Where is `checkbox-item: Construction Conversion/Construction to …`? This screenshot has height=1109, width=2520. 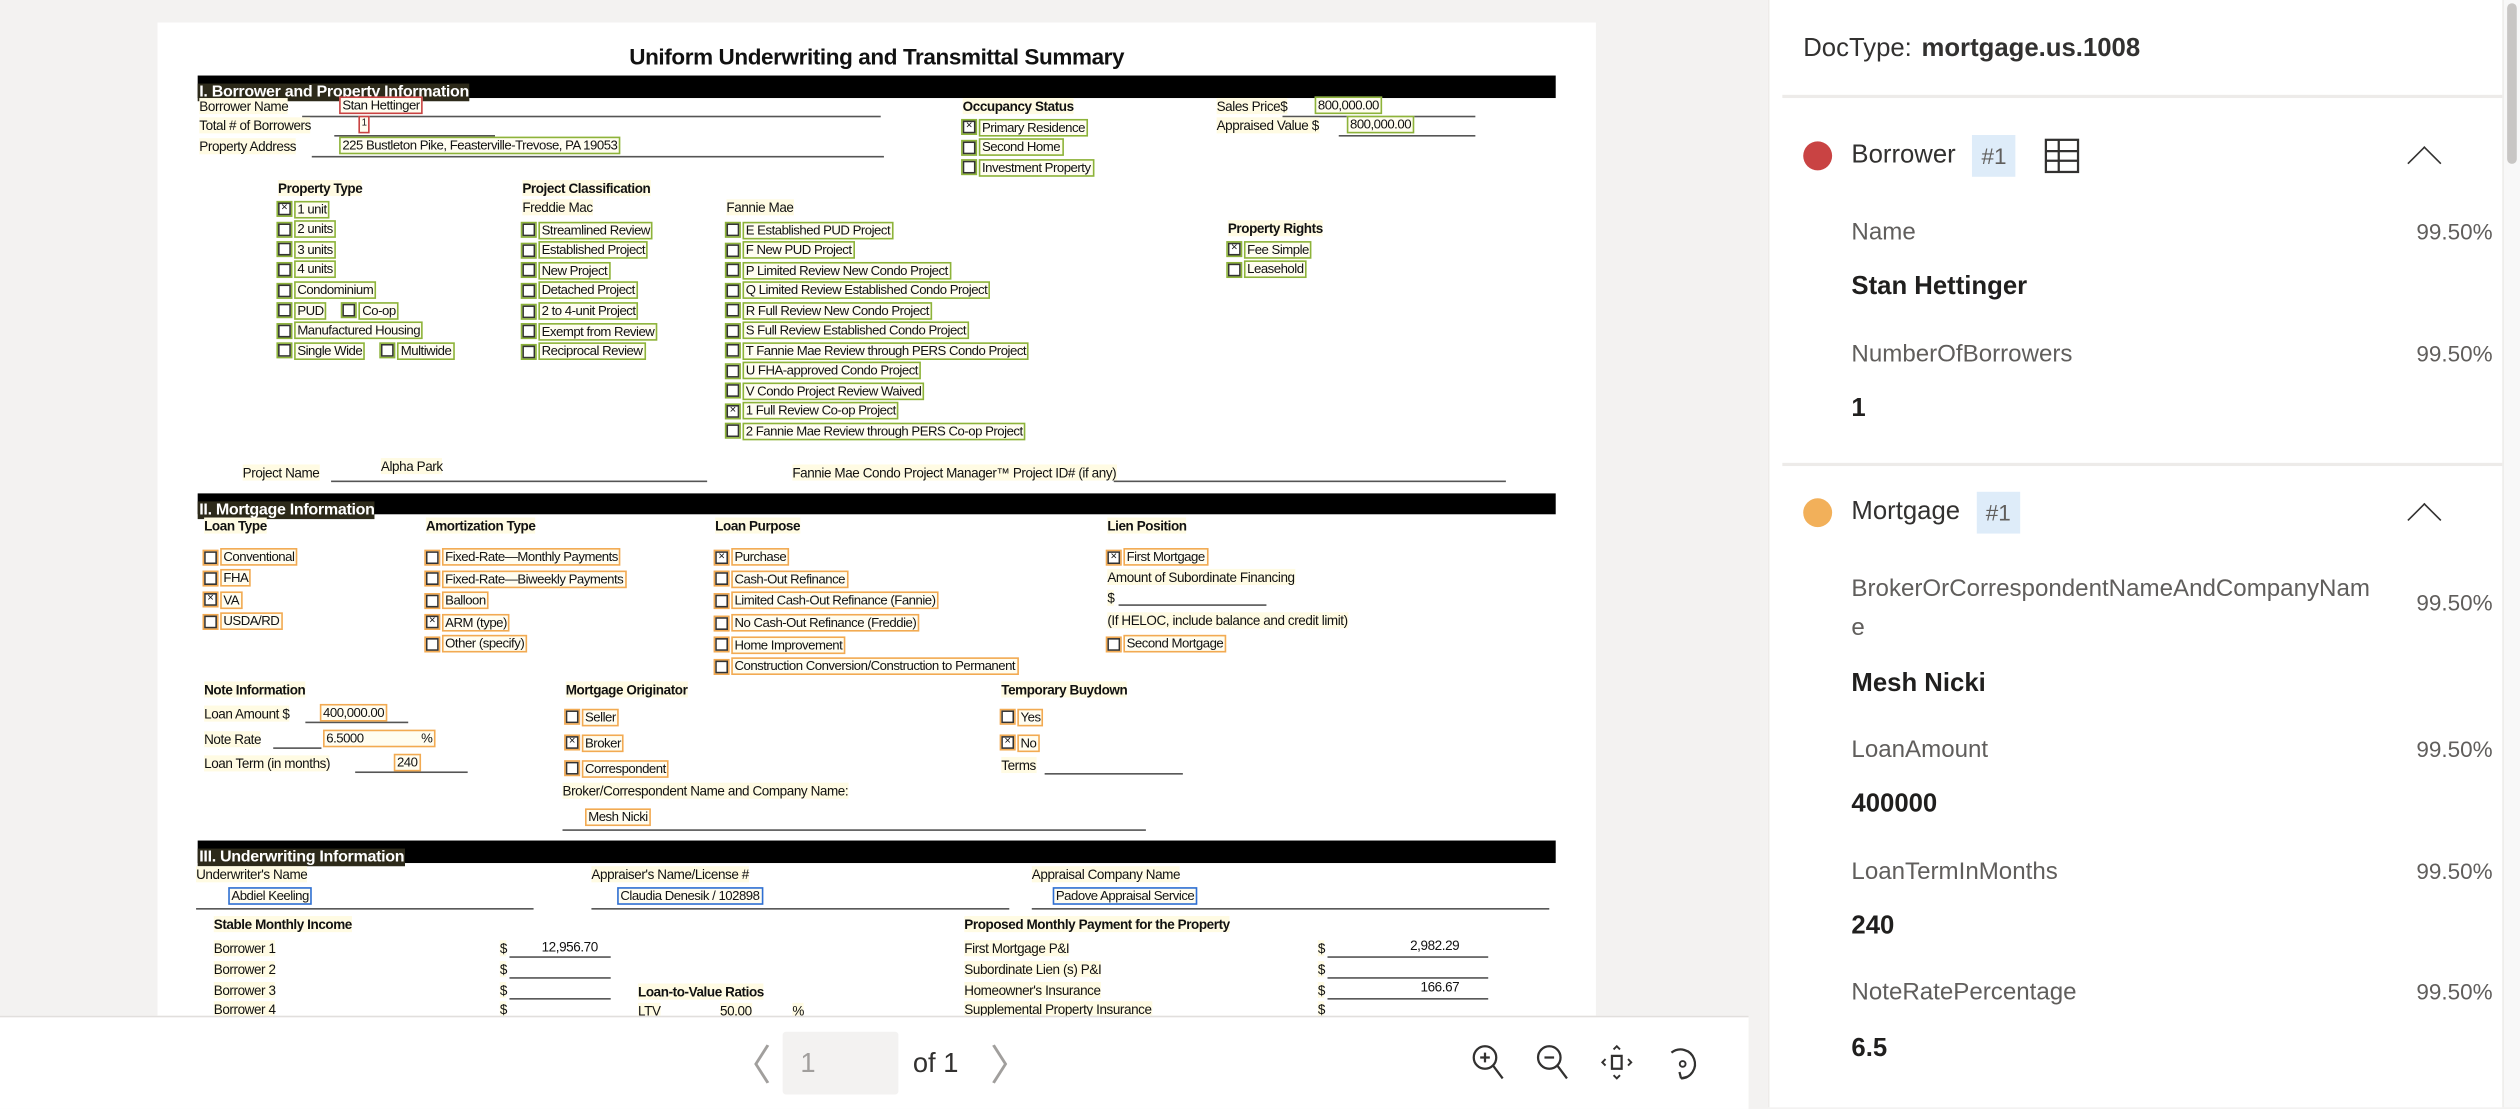 checkbox-item: Construction Conversion/Construction to … is located at coordinates (866, 667).